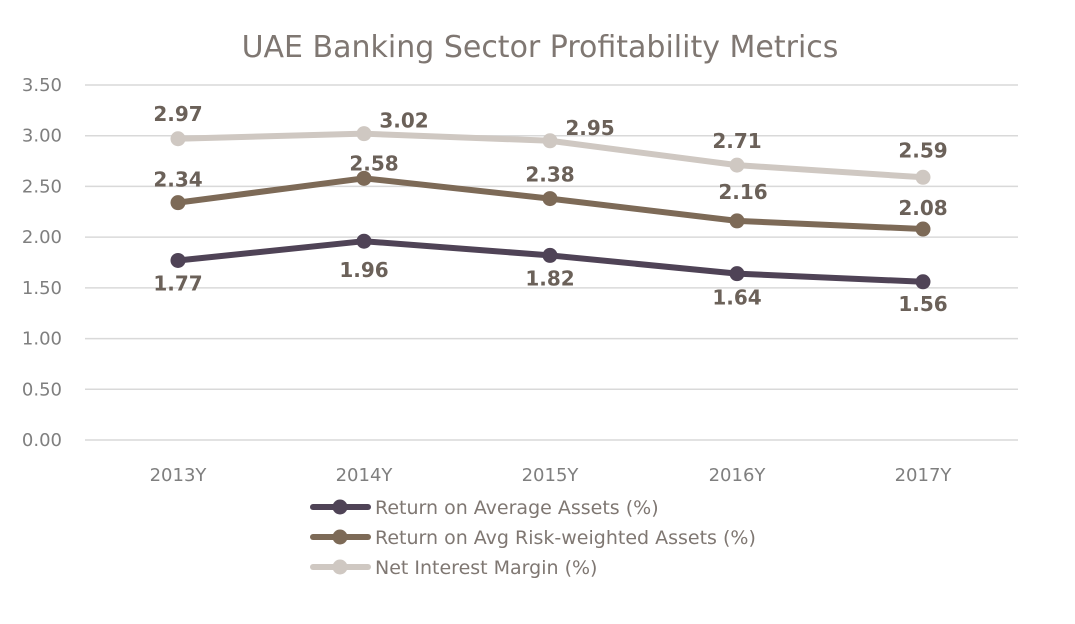 This screenshot has height=624, width=1075. Describe the element at coordinates (177, 283) in the screenshot. I see `data-label: 1.77` at that location.